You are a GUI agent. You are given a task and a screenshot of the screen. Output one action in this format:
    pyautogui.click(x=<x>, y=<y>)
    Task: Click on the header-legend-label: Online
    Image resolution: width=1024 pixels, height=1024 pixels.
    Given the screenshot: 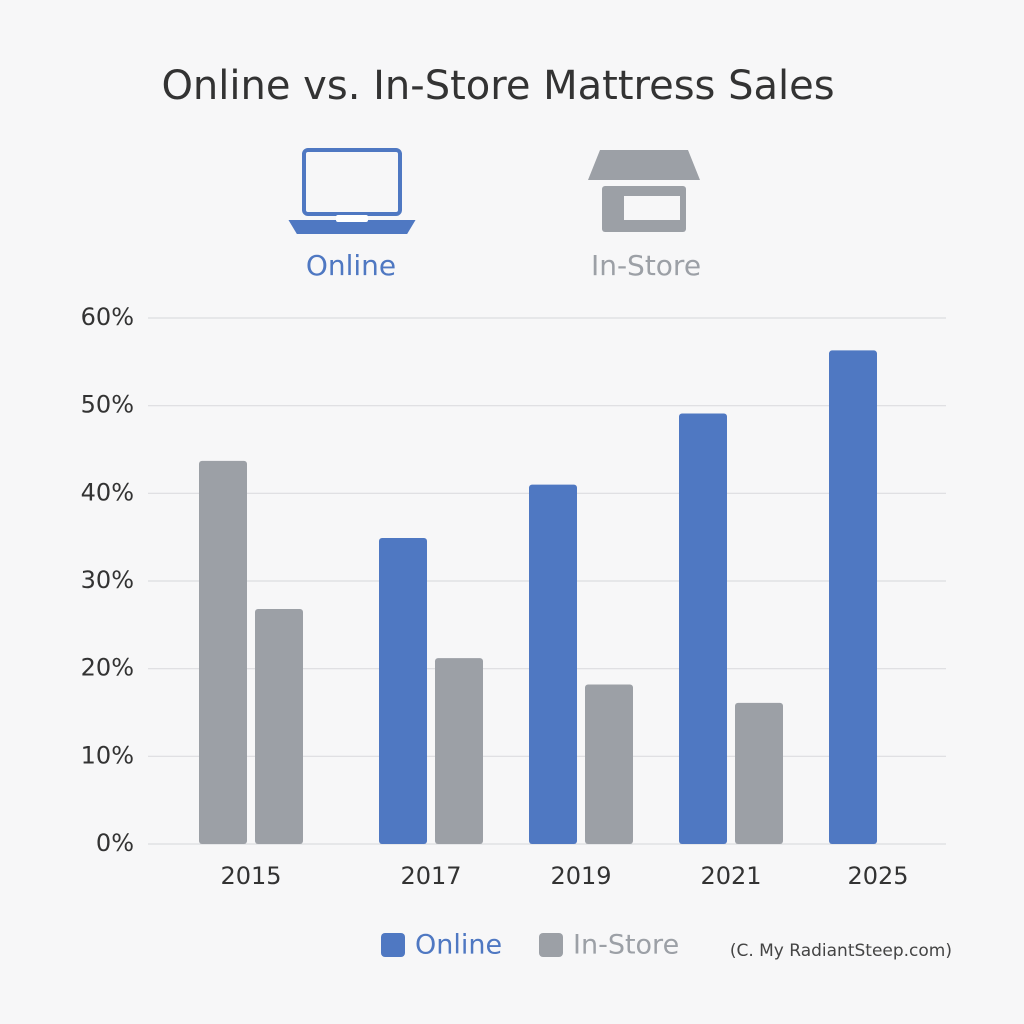 What is the action you would take?
    pyautogui.click(x=351, y=265)
    